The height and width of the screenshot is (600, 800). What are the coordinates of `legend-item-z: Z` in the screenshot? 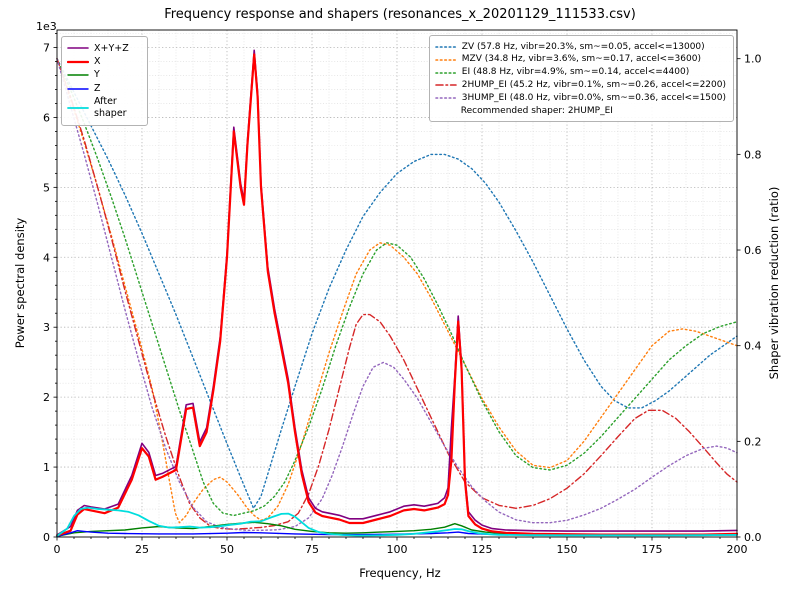 It's located at (103, 89).